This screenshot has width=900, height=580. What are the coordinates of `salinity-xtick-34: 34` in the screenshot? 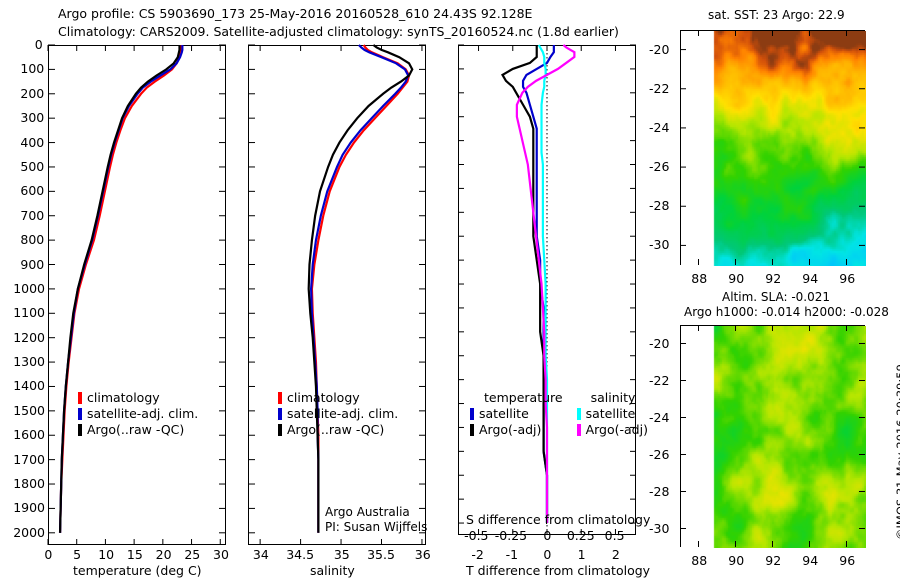 It's located at (260, 554).